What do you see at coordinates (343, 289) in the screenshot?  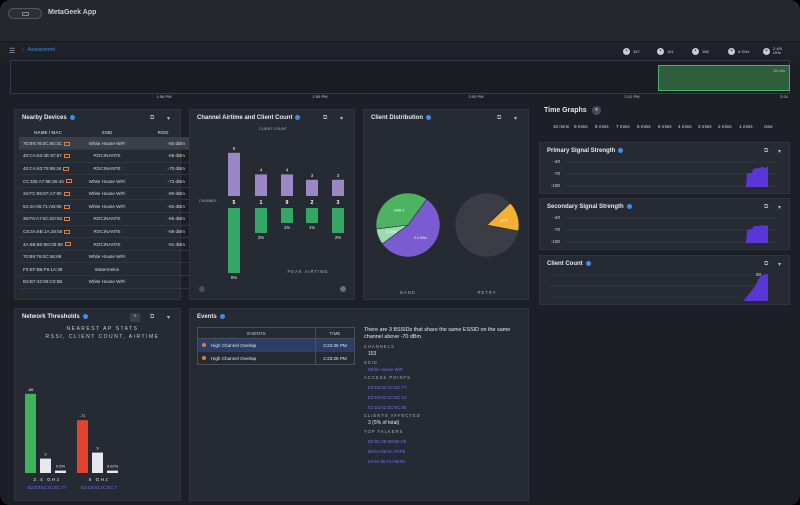 I see `next-page-icon` at bounding box center [343, 289].